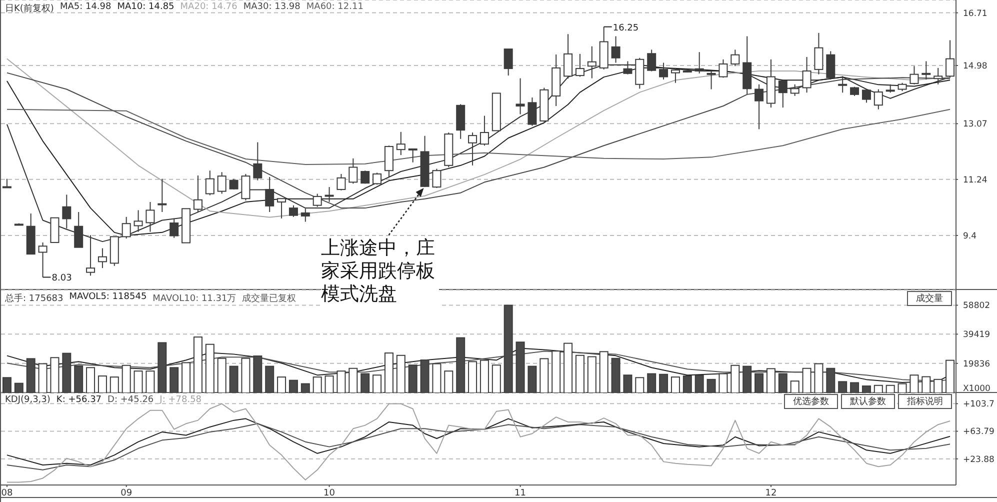 This screenshot has width=997, height=502. I want to click on y-tick-label: 19836, so click(976, 364).